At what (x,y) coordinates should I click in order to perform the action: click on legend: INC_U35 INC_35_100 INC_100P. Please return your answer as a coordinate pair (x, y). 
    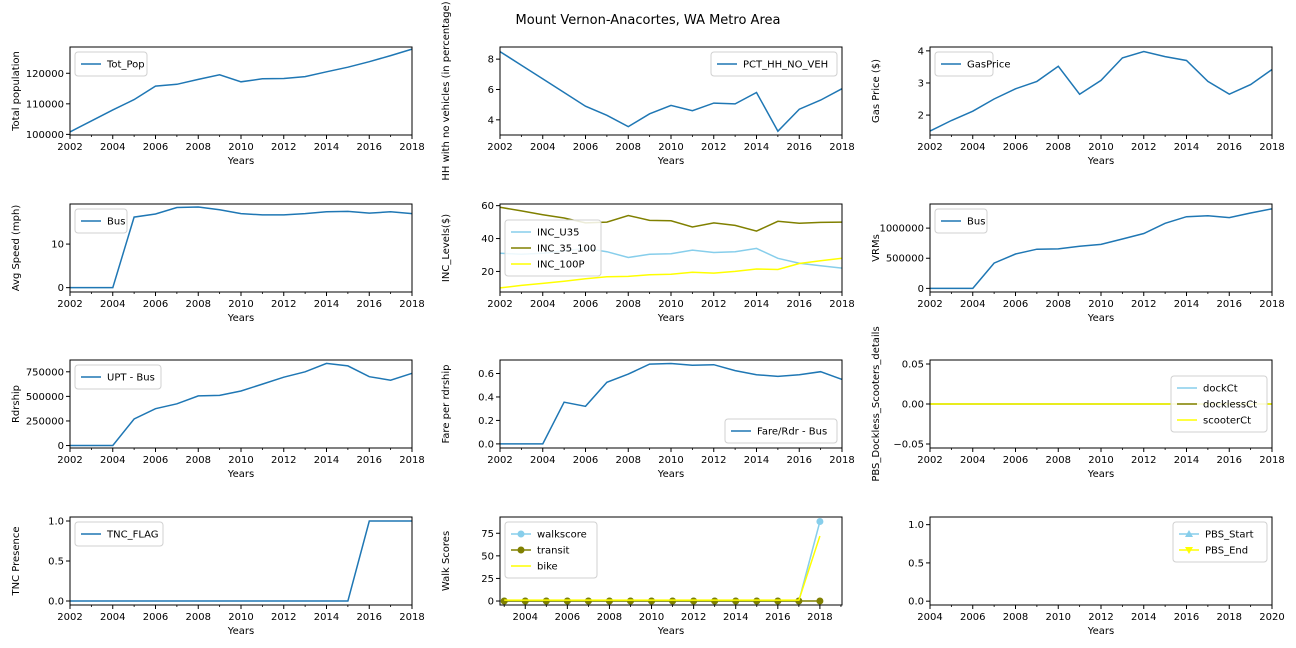
    Looking at the image, I should click on (553, 248).